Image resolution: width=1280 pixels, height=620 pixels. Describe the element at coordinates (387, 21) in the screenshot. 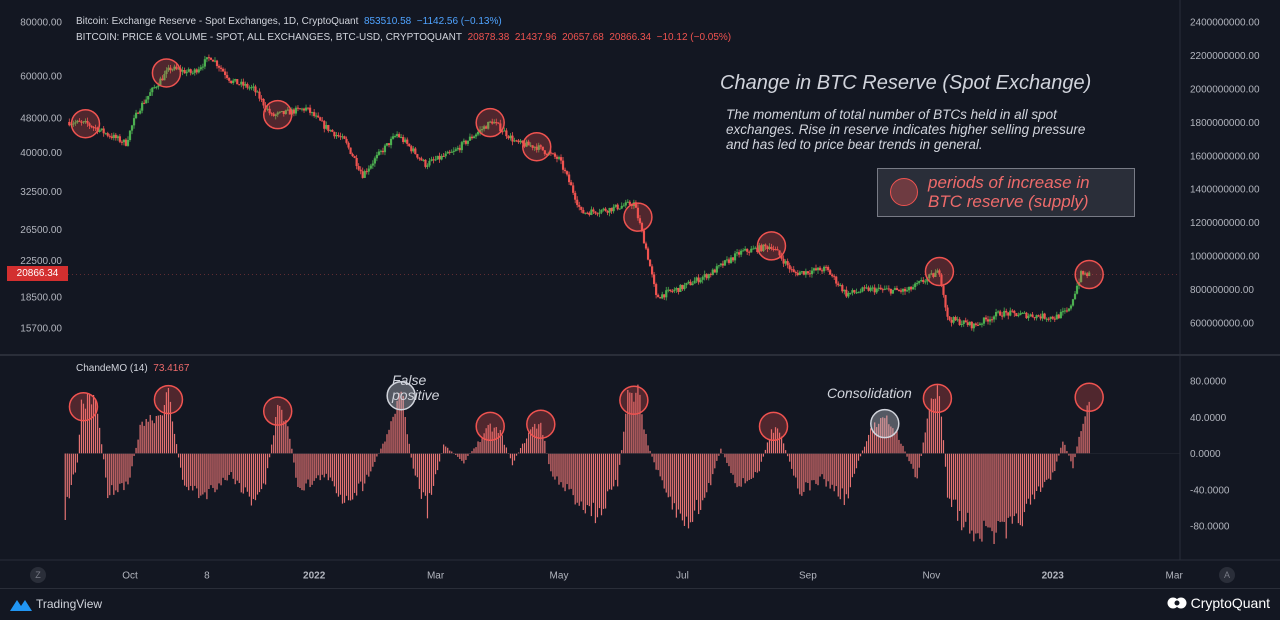

I see `legend-line-1-value: 853510.58` at that location.